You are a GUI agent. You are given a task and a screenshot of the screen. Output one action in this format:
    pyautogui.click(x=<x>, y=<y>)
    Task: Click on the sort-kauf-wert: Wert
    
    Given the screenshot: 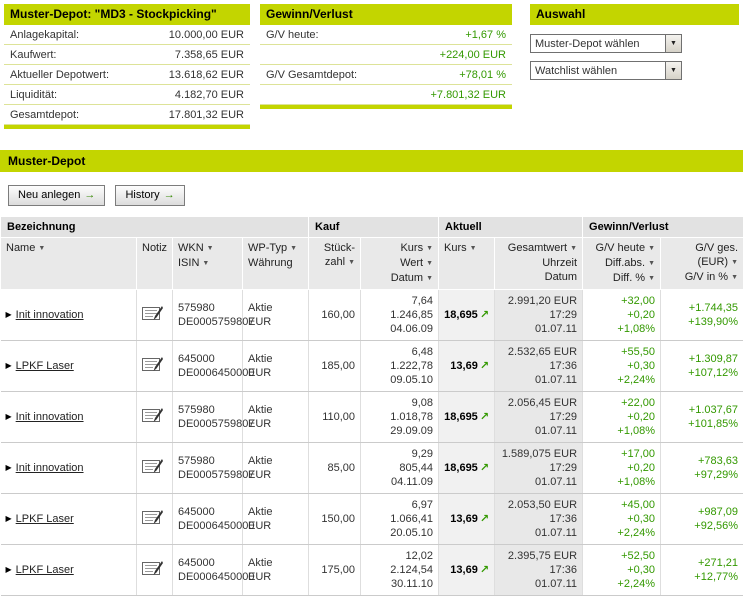 What is the action you would take?
    pyautogui.click(x=411, y=263)
    